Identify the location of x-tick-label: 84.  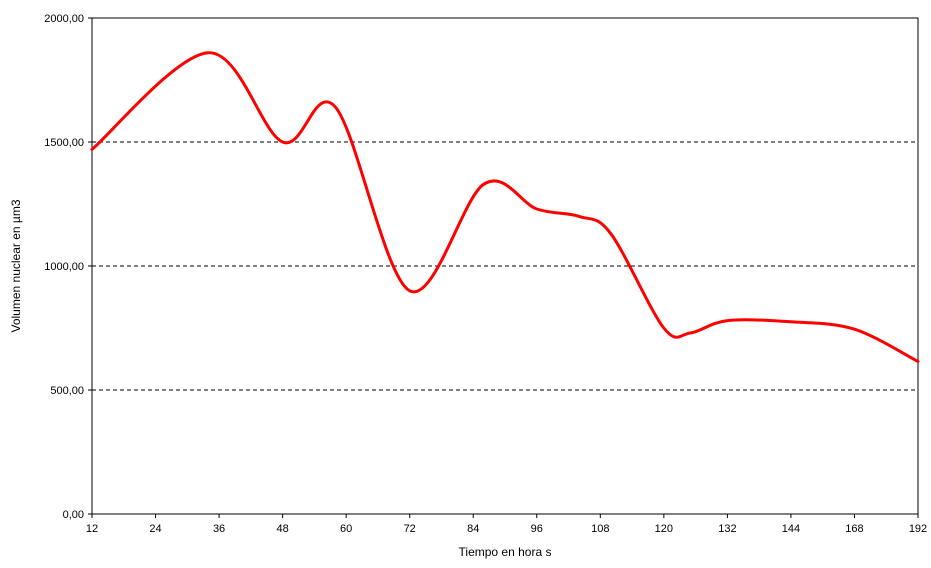
(473, 529).